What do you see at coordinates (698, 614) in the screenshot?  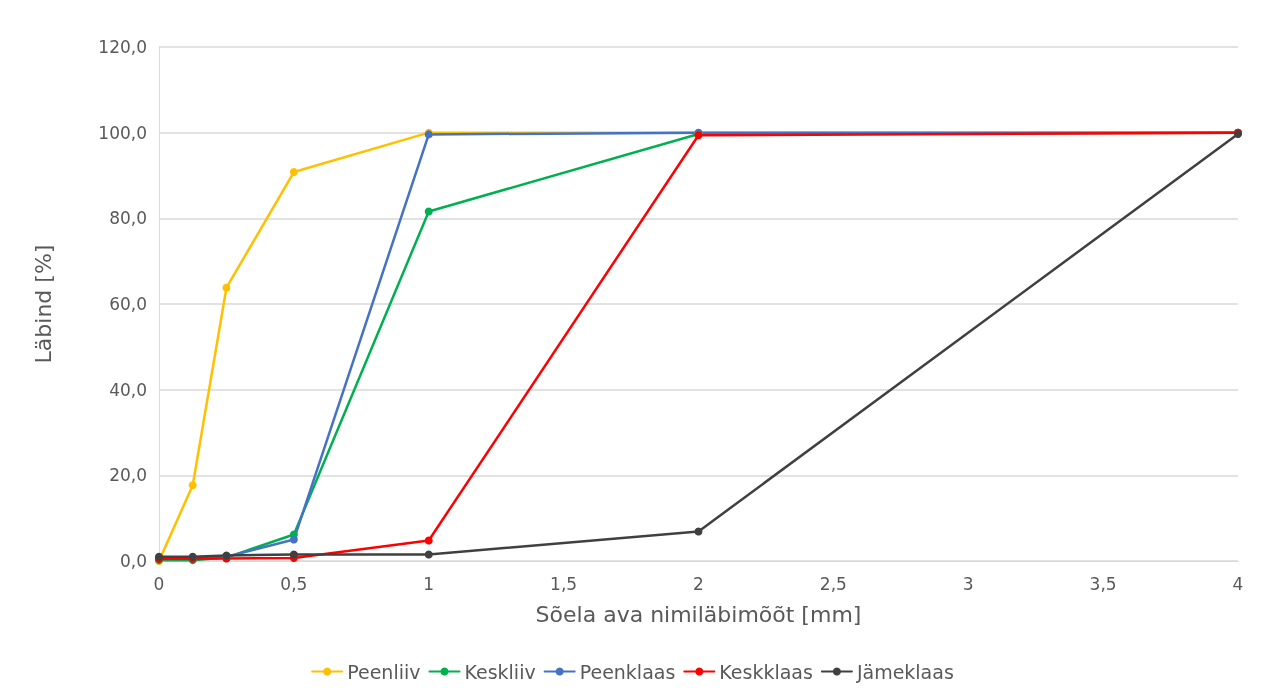 I see `x-axis-title: Sõela ava nimiläbimõõt [mm]` at bounding box center [698, 614].